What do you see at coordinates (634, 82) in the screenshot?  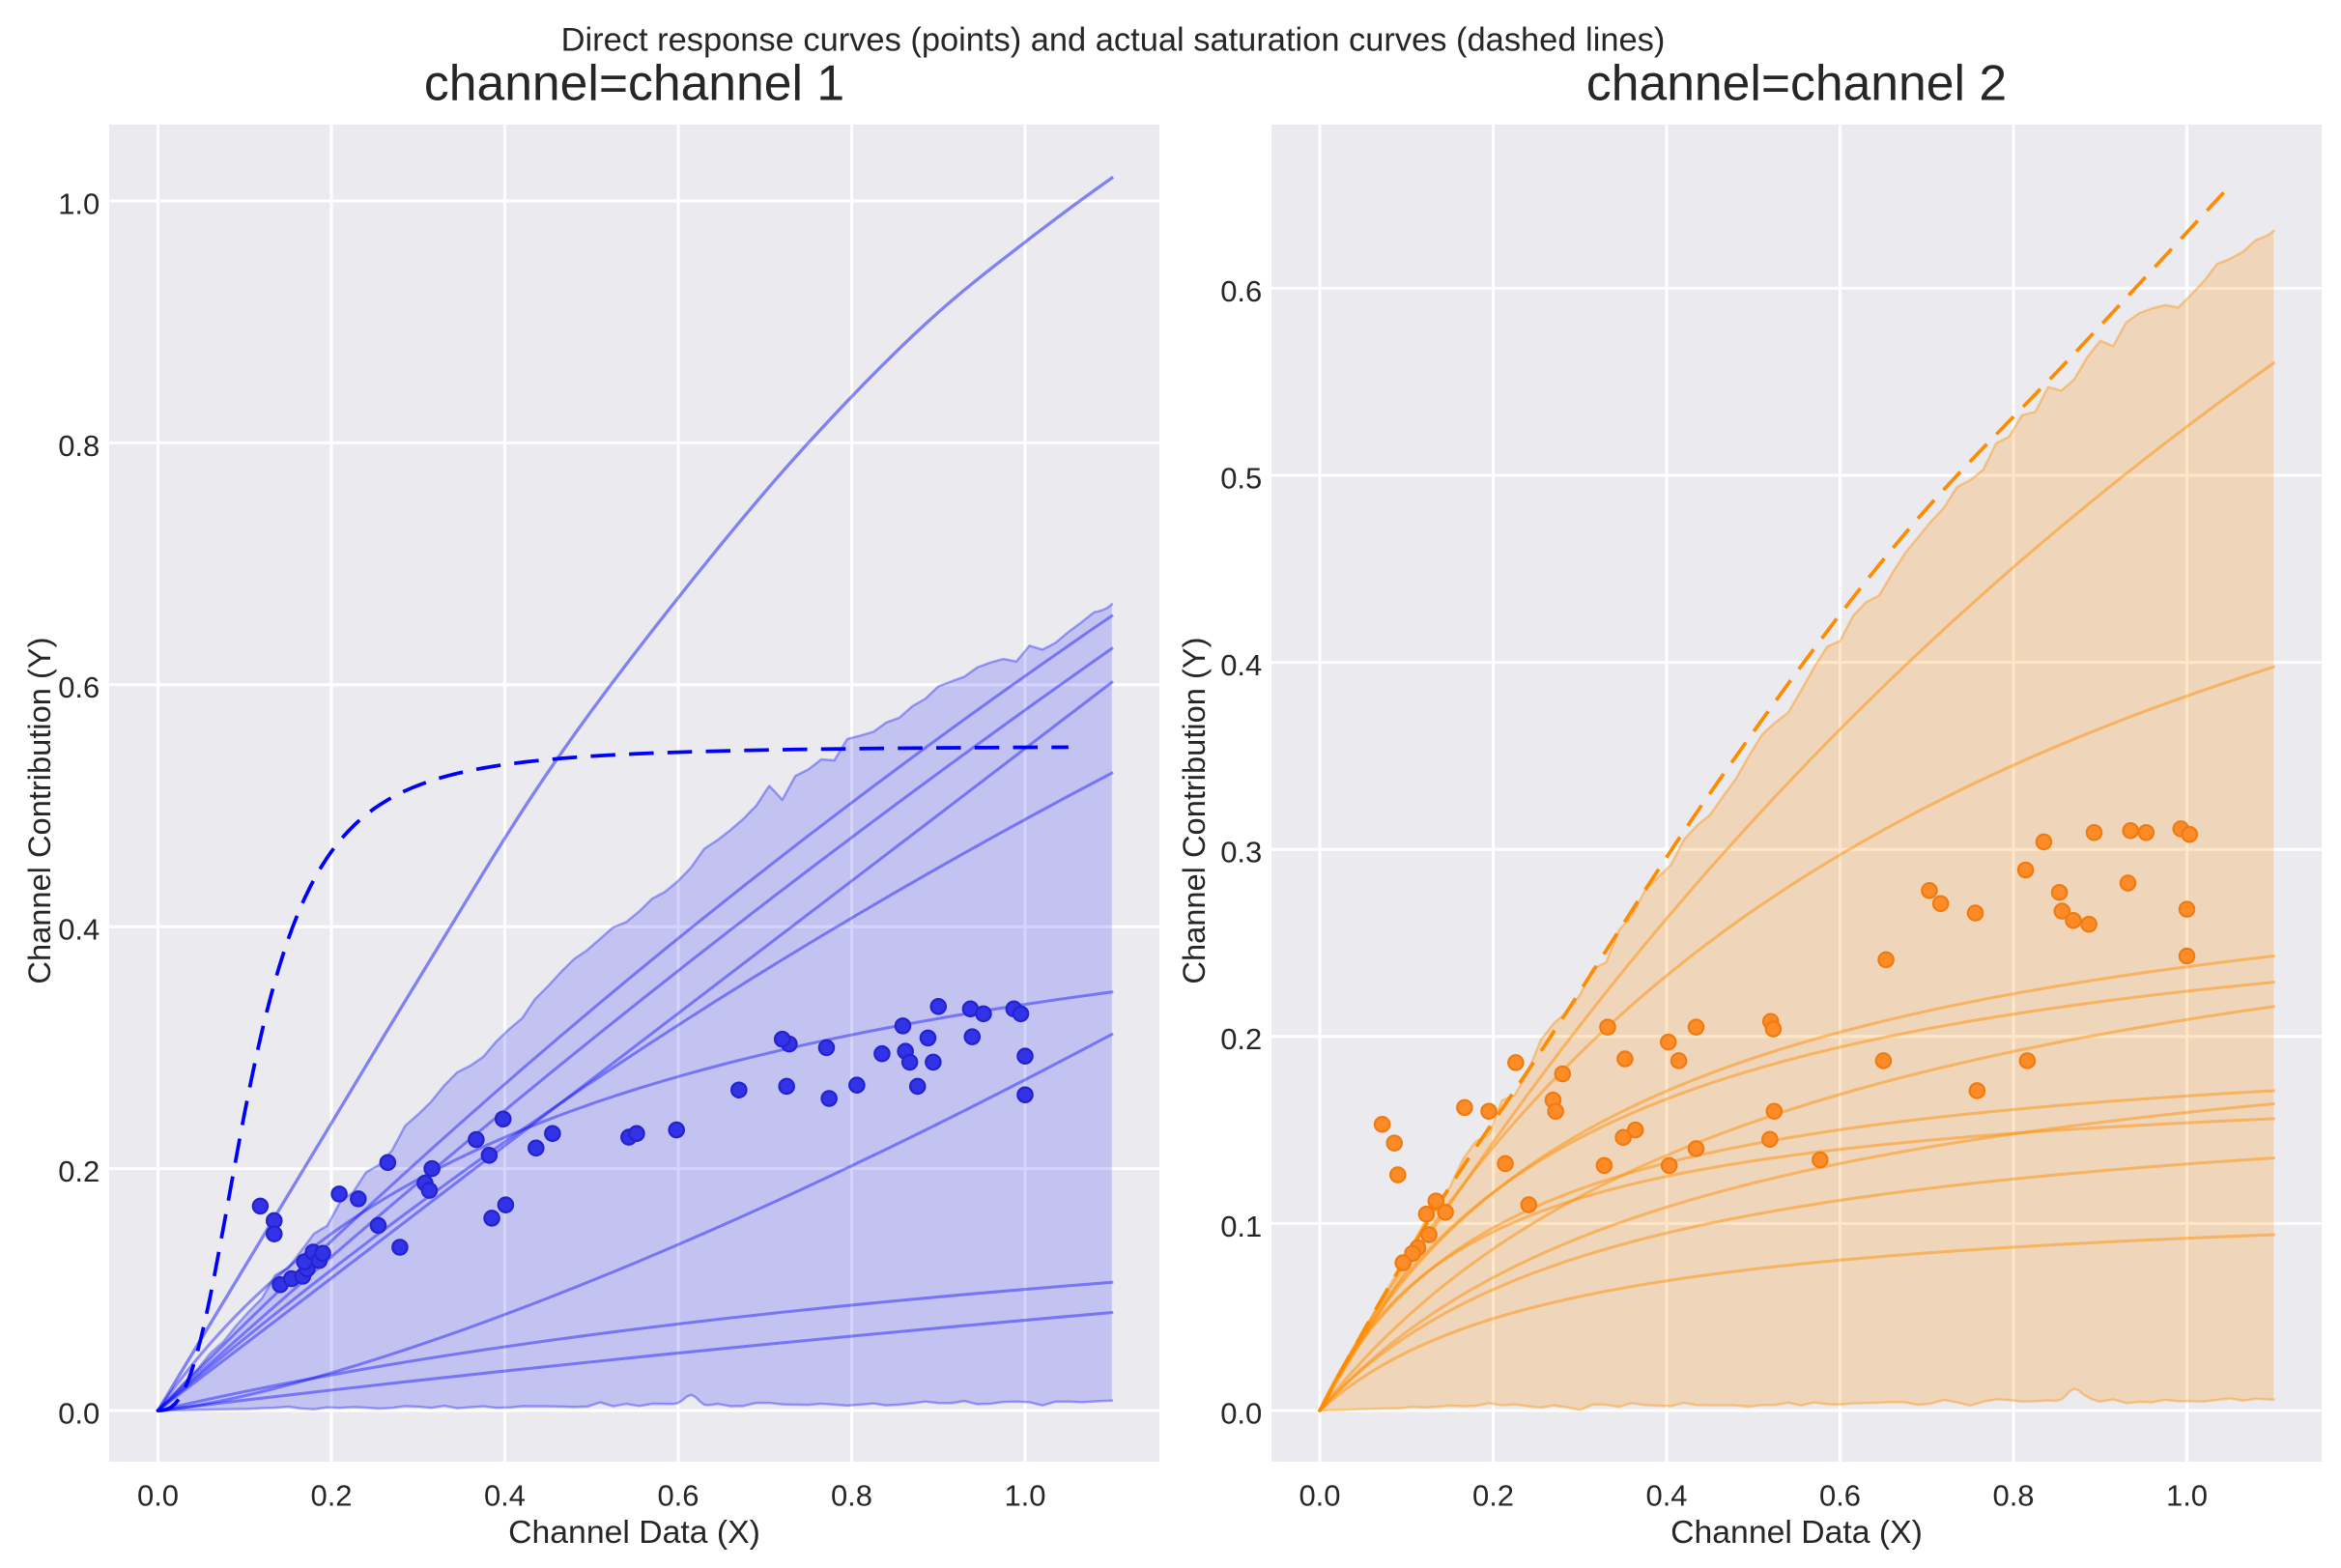 I see `svg-text: channel=channel 1` at bounding box center [634, 82].